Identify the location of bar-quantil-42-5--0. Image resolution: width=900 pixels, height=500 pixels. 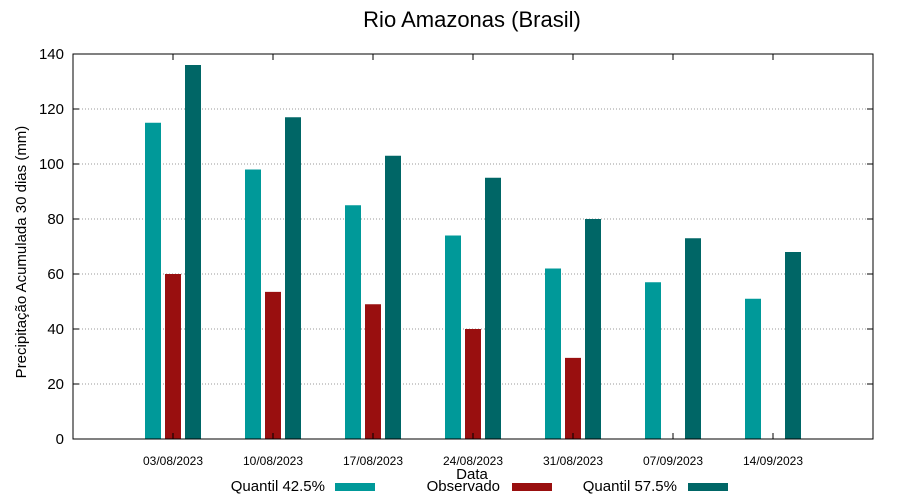
(153, 280).